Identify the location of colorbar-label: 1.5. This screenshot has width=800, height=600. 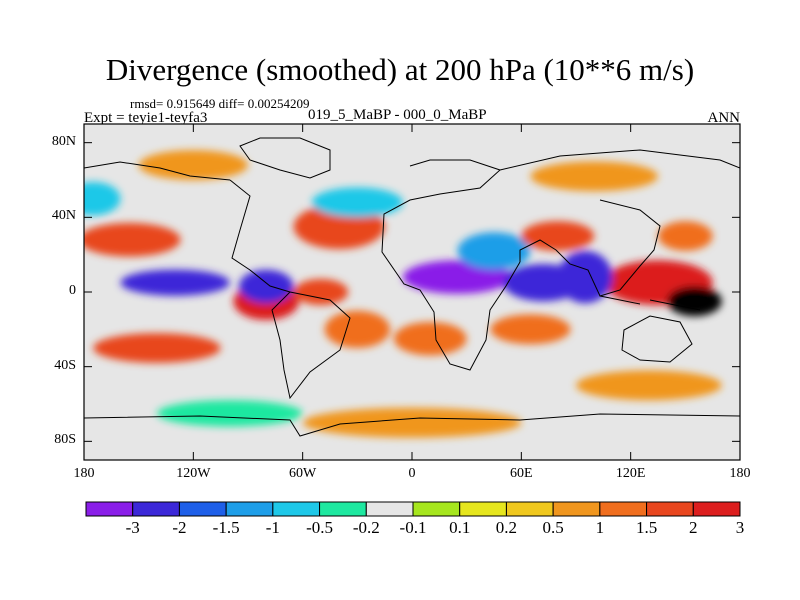
(646, 527).